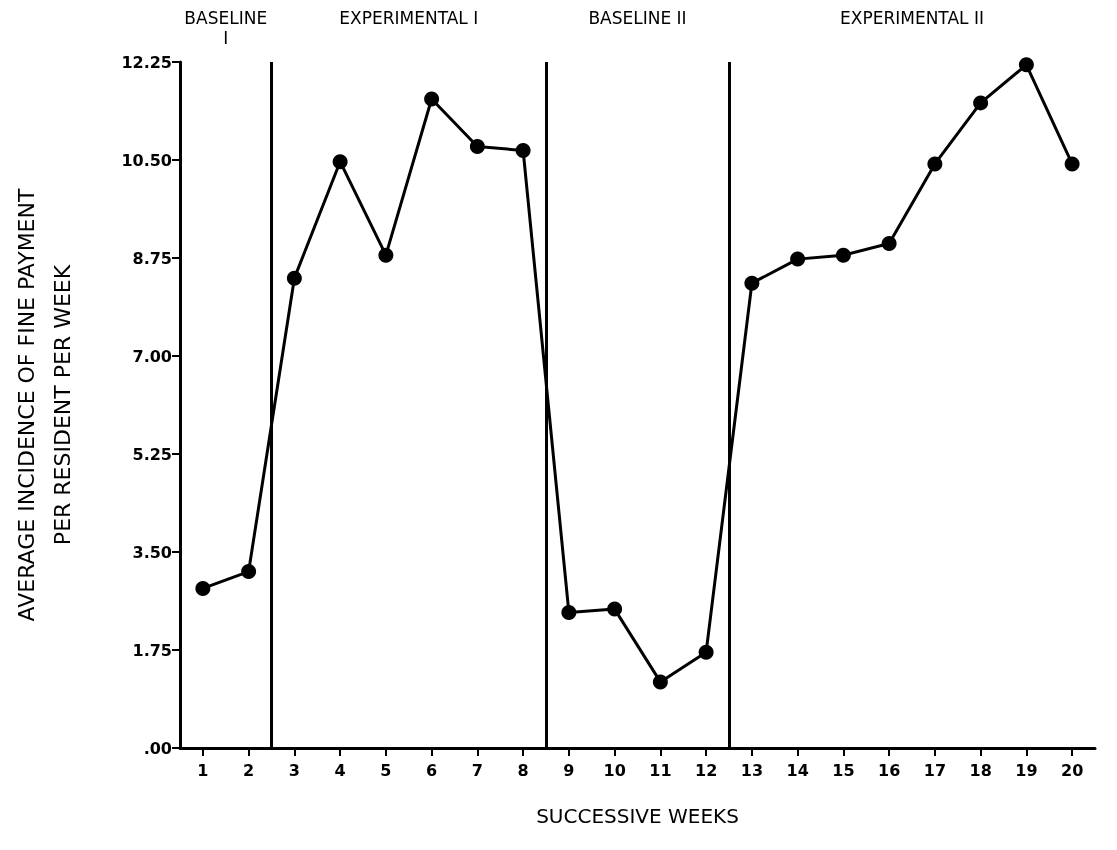 The image size is (1117, 850). I want to click on x-tick-label: 3, so click(294, 770).